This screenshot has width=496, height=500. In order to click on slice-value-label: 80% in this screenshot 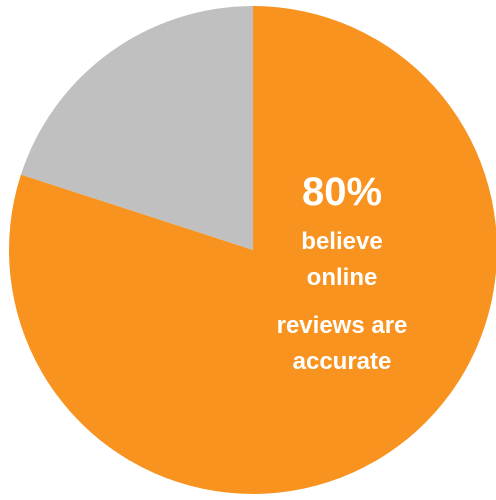, I will do `click(342, 192)`.